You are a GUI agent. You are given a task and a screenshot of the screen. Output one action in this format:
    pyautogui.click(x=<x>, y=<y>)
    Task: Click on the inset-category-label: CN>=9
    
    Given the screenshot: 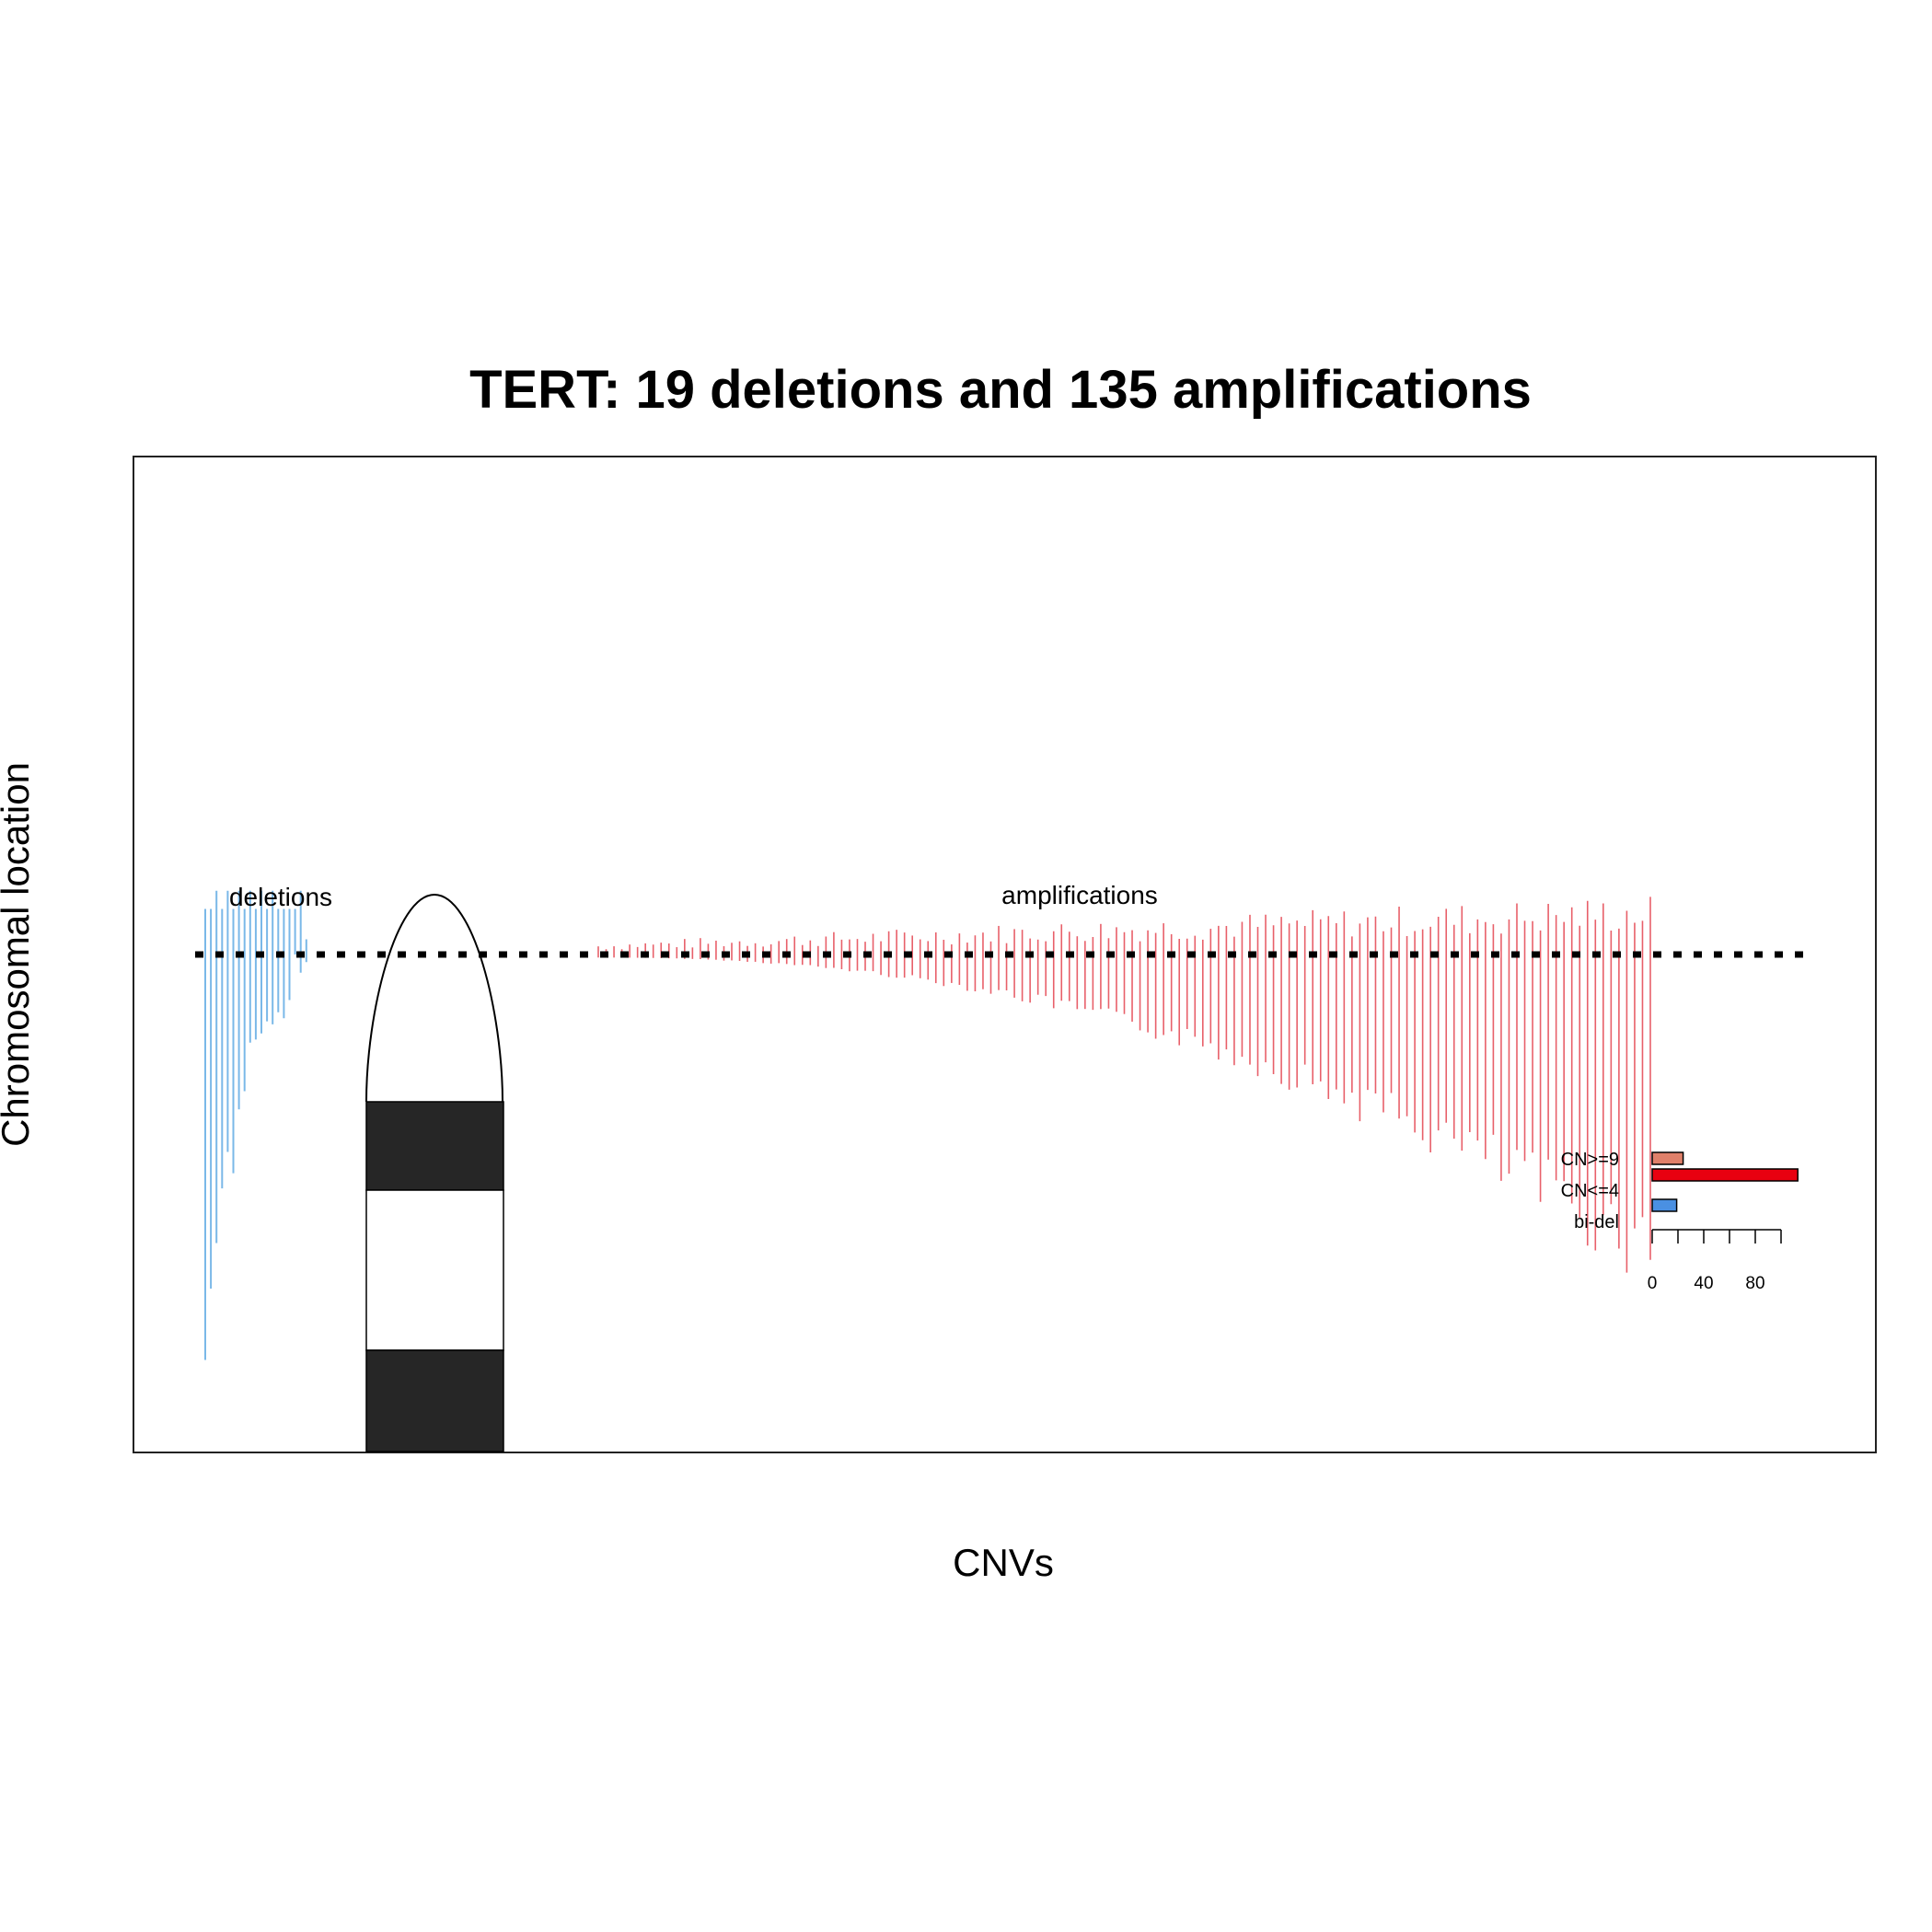 What is the action you would take?
    pyautogui.click(x=1590, y=1160)
    